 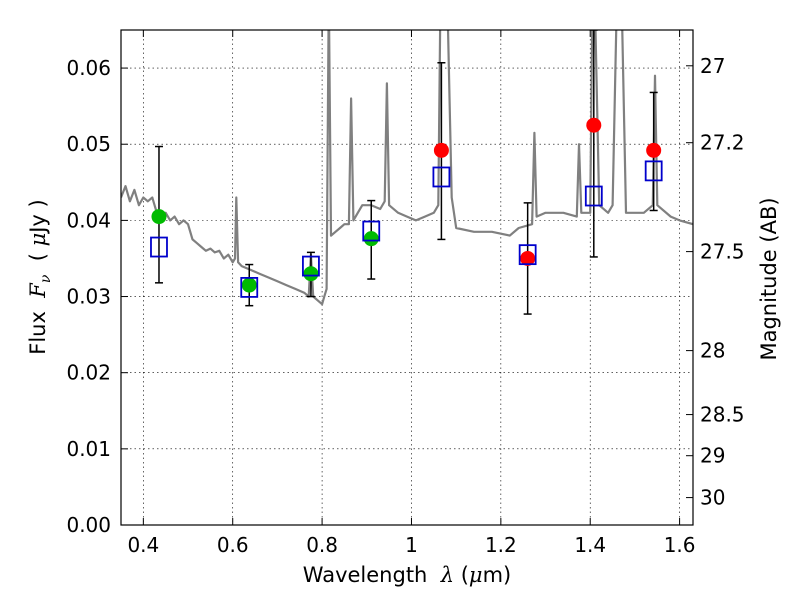 I want to click on x-axis-label: Wavelength λ (μm), so click(x=407, y=575).